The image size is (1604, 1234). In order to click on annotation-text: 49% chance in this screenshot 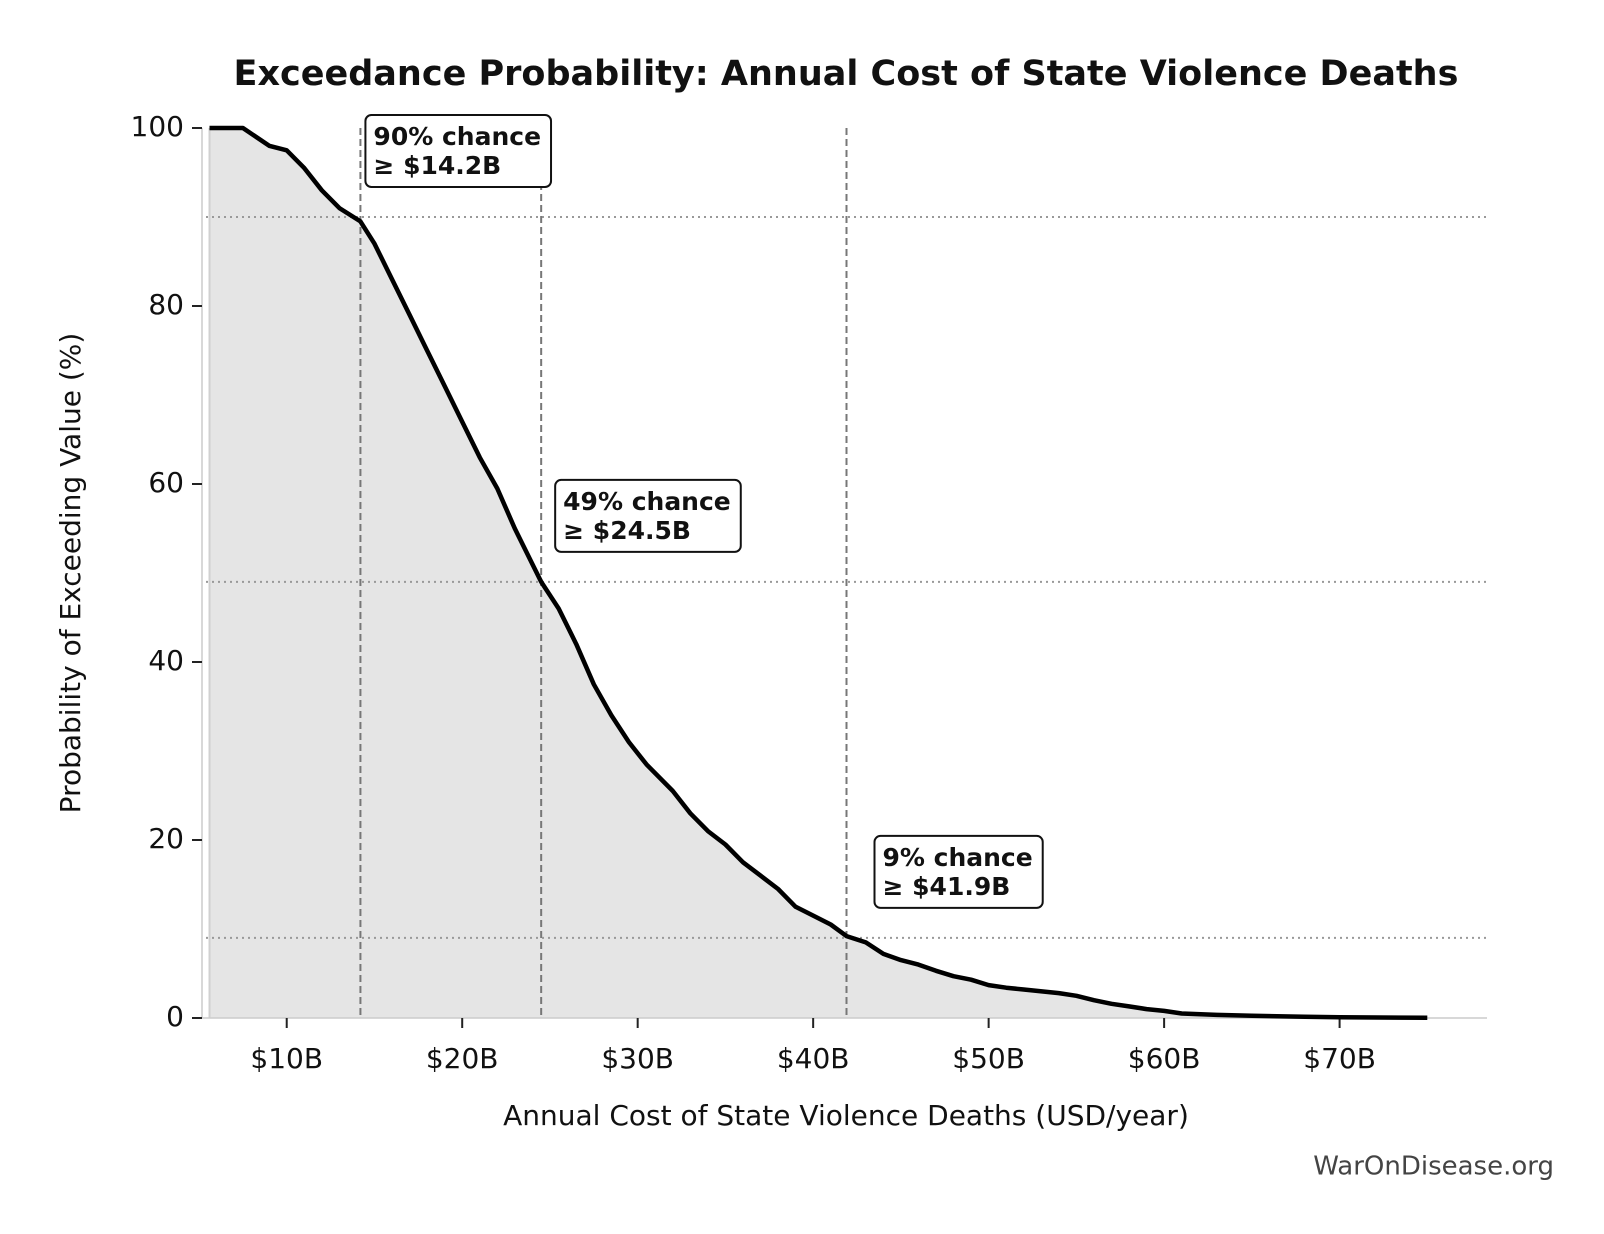, I will do `click(647, 501)`.